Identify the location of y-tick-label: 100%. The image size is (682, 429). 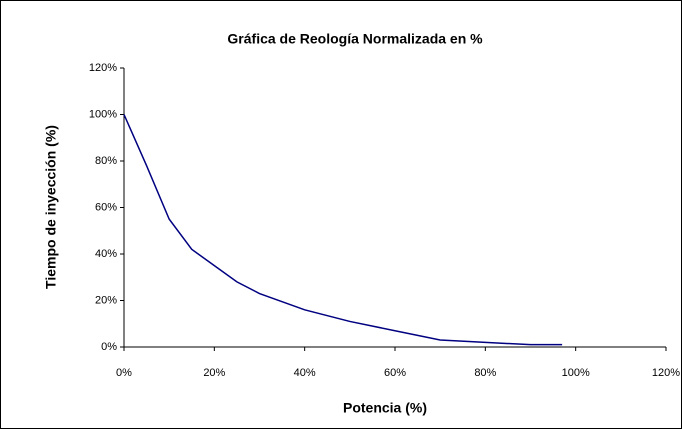
(103, 114).